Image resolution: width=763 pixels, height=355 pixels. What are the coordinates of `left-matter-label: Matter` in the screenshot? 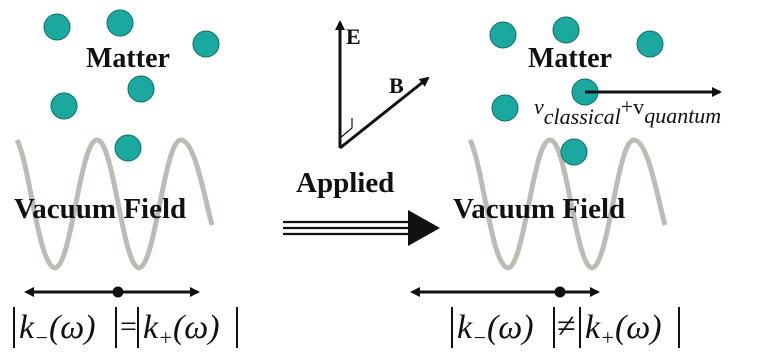 It's located at (128, 58).